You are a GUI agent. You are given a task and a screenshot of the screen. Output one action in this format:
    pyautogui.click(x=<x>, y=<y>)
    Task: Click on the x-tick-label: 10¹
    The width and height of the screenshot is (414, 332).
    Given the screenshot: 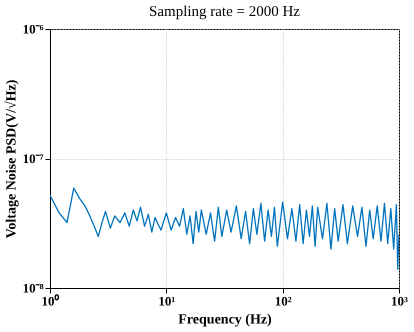 What is the action you would take?
    pyautogui.click(x=167, y=301)
    